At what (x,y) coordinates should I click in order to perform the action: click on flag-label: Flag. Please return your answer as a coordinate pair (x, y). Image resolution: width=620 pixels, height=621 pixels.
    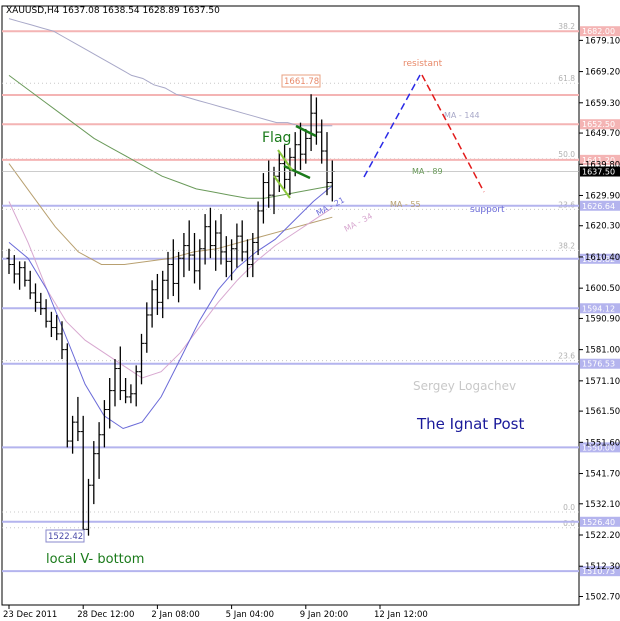
    Looking at the image, I should click on (276, 138).